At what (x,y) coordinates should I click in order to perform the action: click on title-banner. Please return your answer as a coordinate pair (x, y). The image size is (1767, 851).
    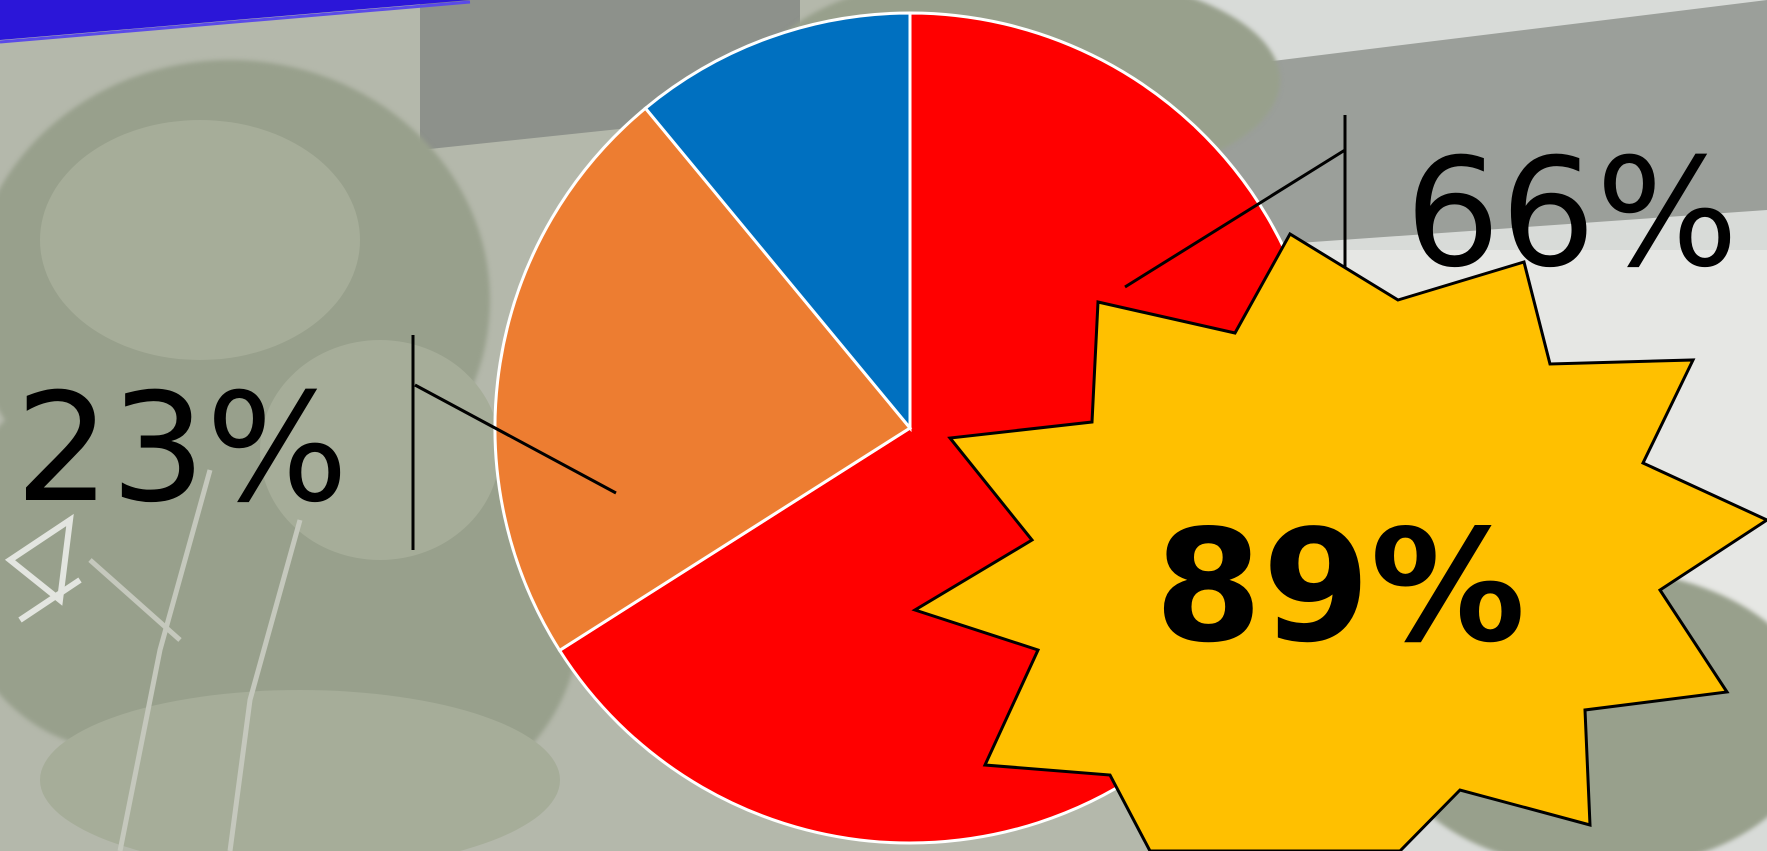
    Looking at the image, I should click on (235, 20).